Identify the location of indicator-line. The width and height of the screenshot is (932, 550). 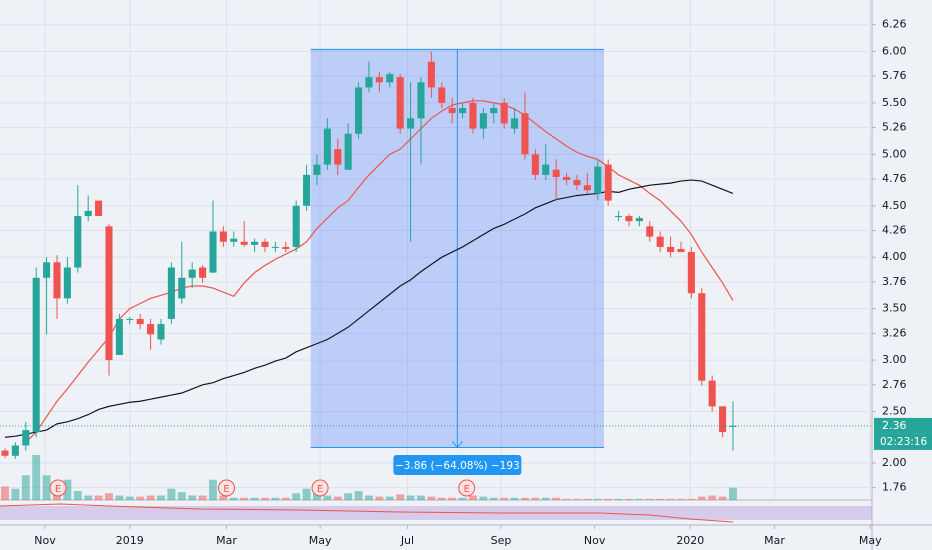
(367, 513).